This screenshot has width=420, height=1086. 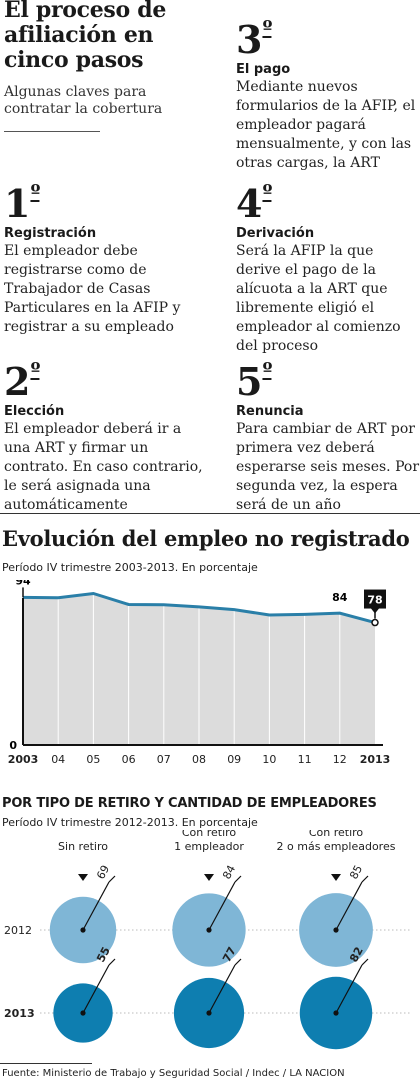 What do you see at coordinates (254, 203) in the screenshot?
I see `step-number: 4º` at bounding box center [254, 203].